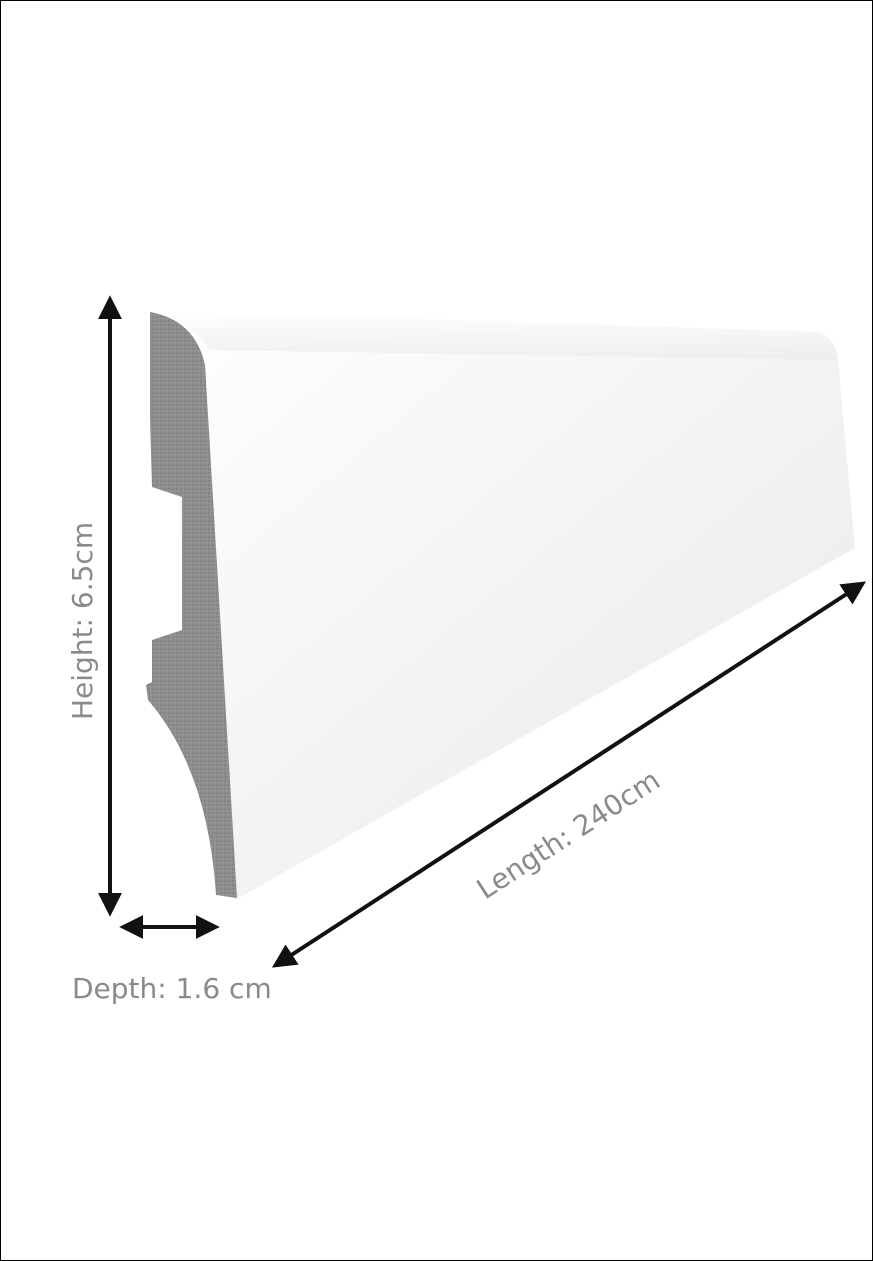 The height and width of the screenshot is (1261, 873). What do you see at coordinates (495, 335) in the screenshot?
I see `board-top-edge` at bounding box center [495, 335].